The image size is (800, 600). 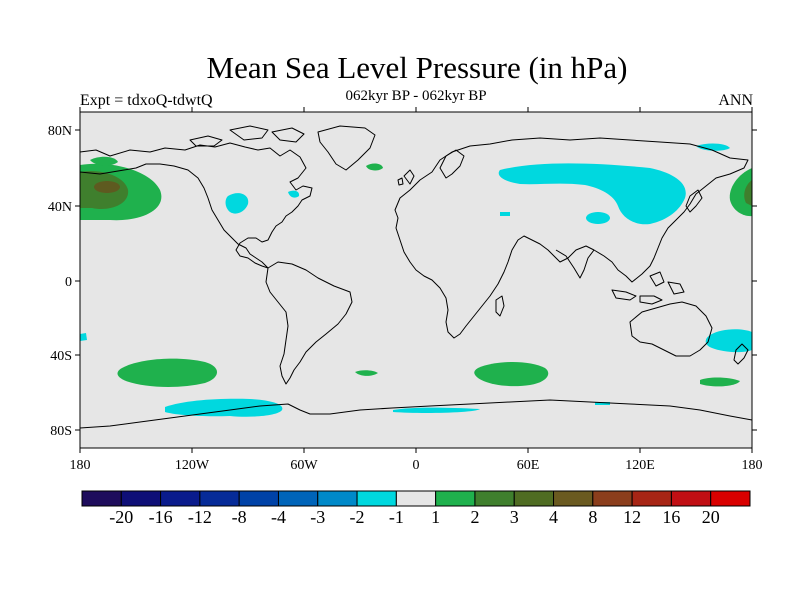 I want to click on new-zealand-coastline, so click(x=741, y=354).